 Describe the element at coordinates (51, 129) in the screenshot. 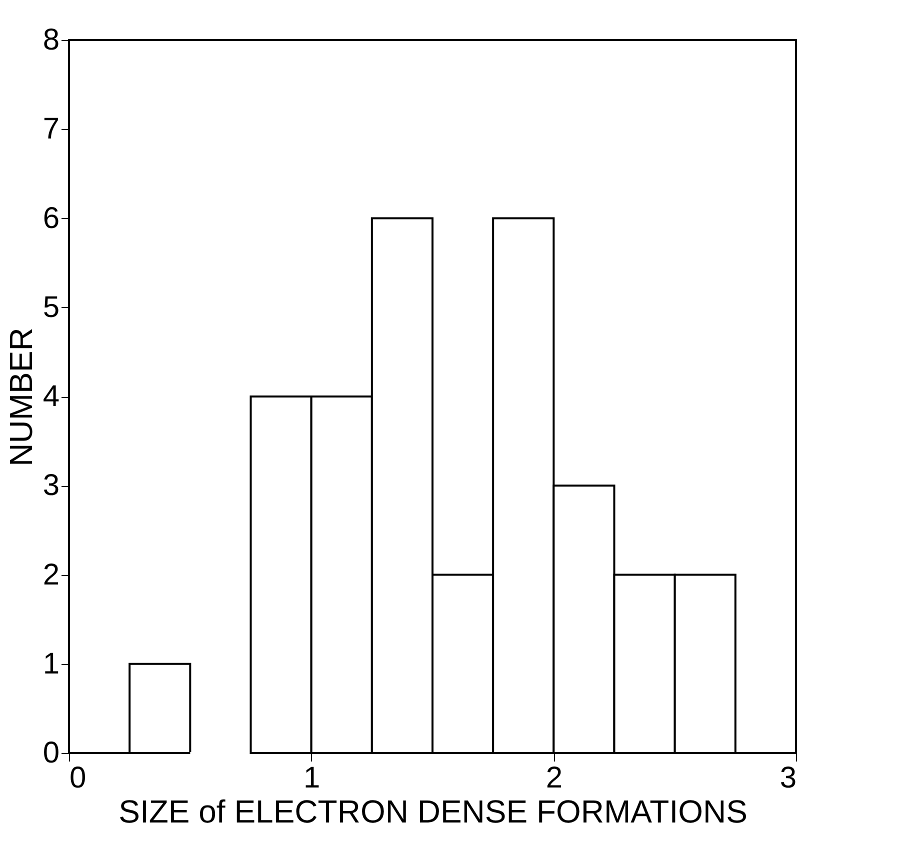

I see `y-tick-label: 7` at that location.